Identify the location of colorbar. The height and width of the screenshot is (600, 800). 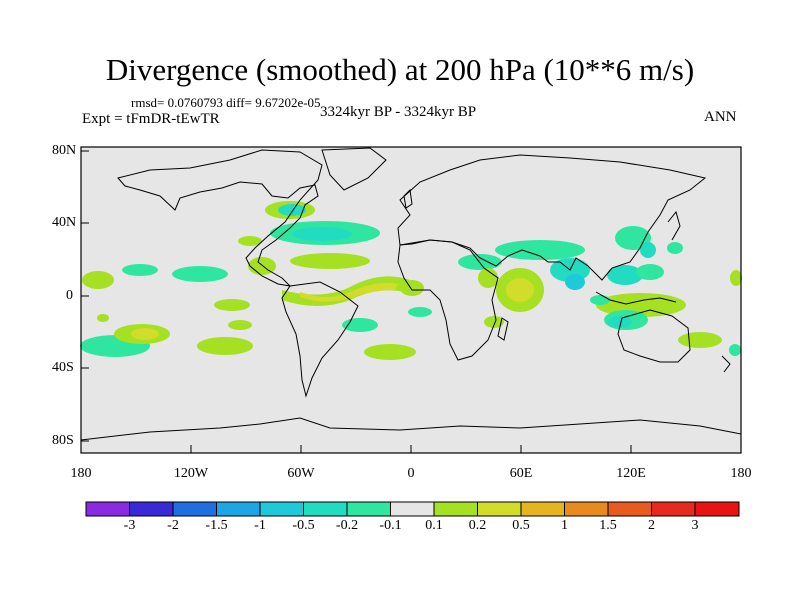
(412, 509).